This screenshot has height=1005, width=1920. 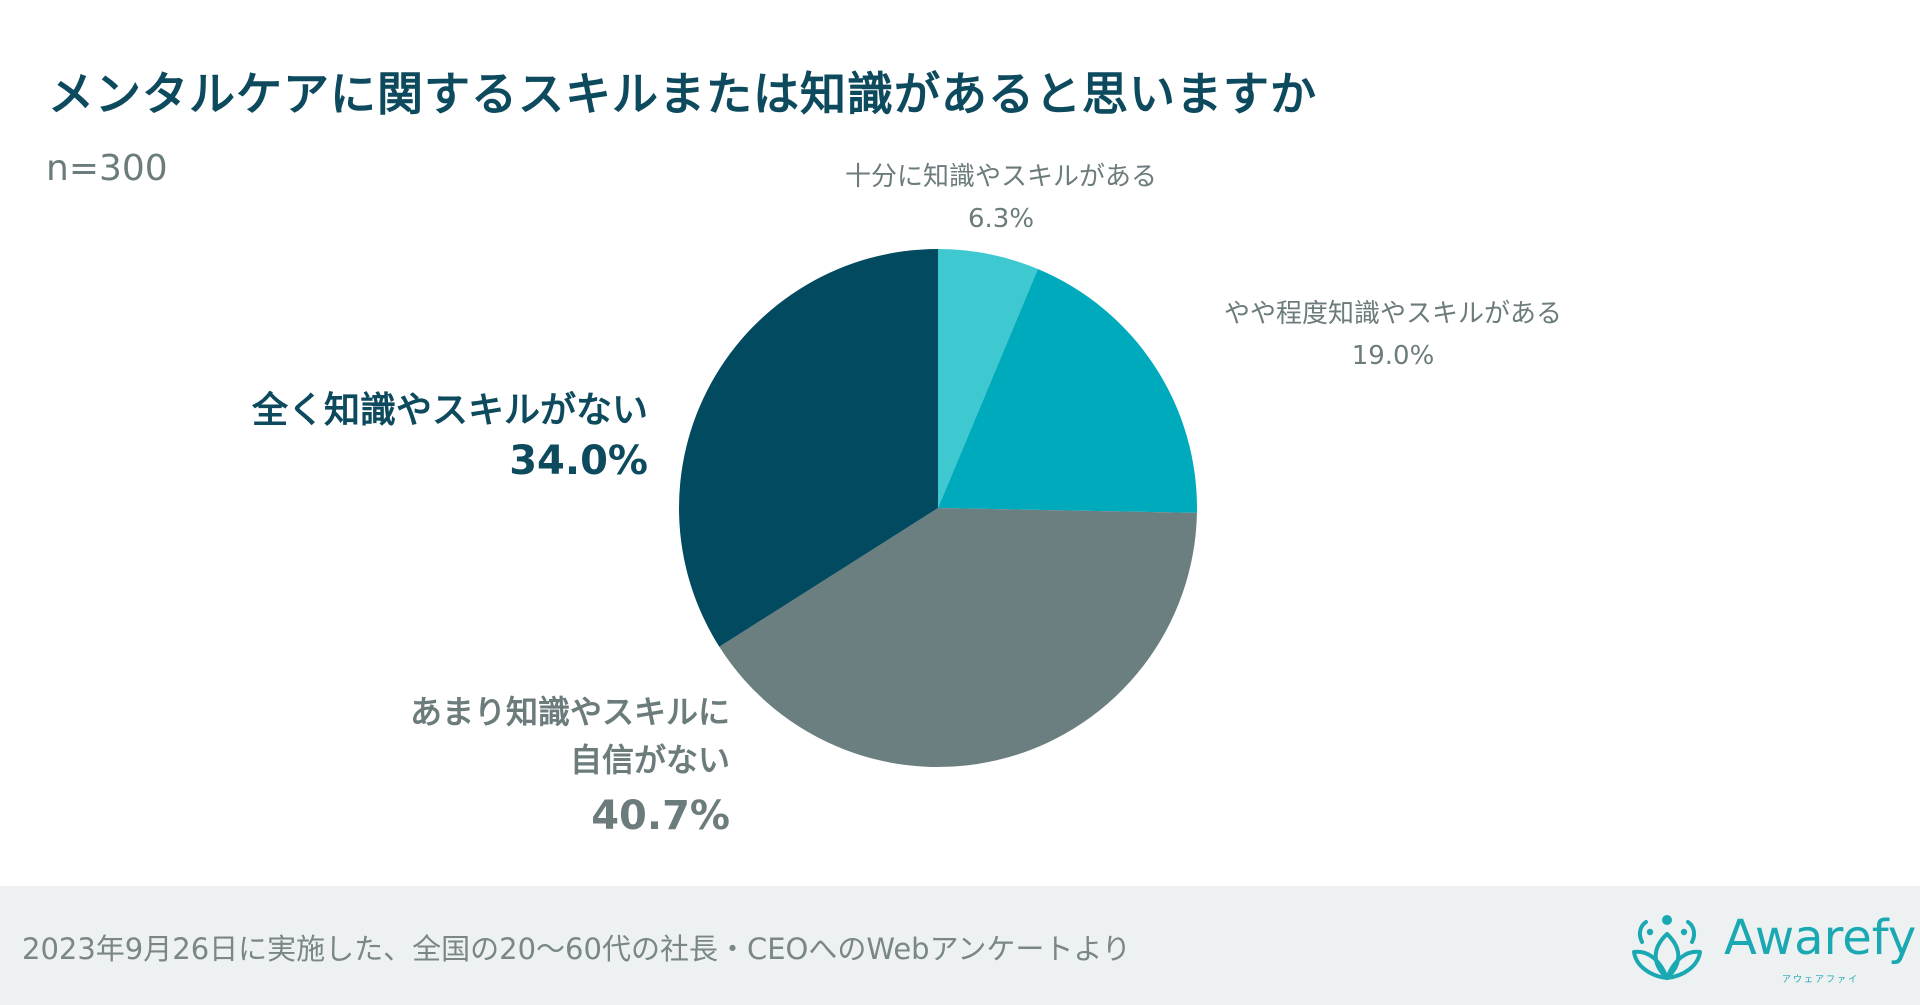 What do you see at coordinates (1001, 177) in the screenshot?
I see `slice-label: 十分に知識やスキルがある` at bounding box center [1001, 177].